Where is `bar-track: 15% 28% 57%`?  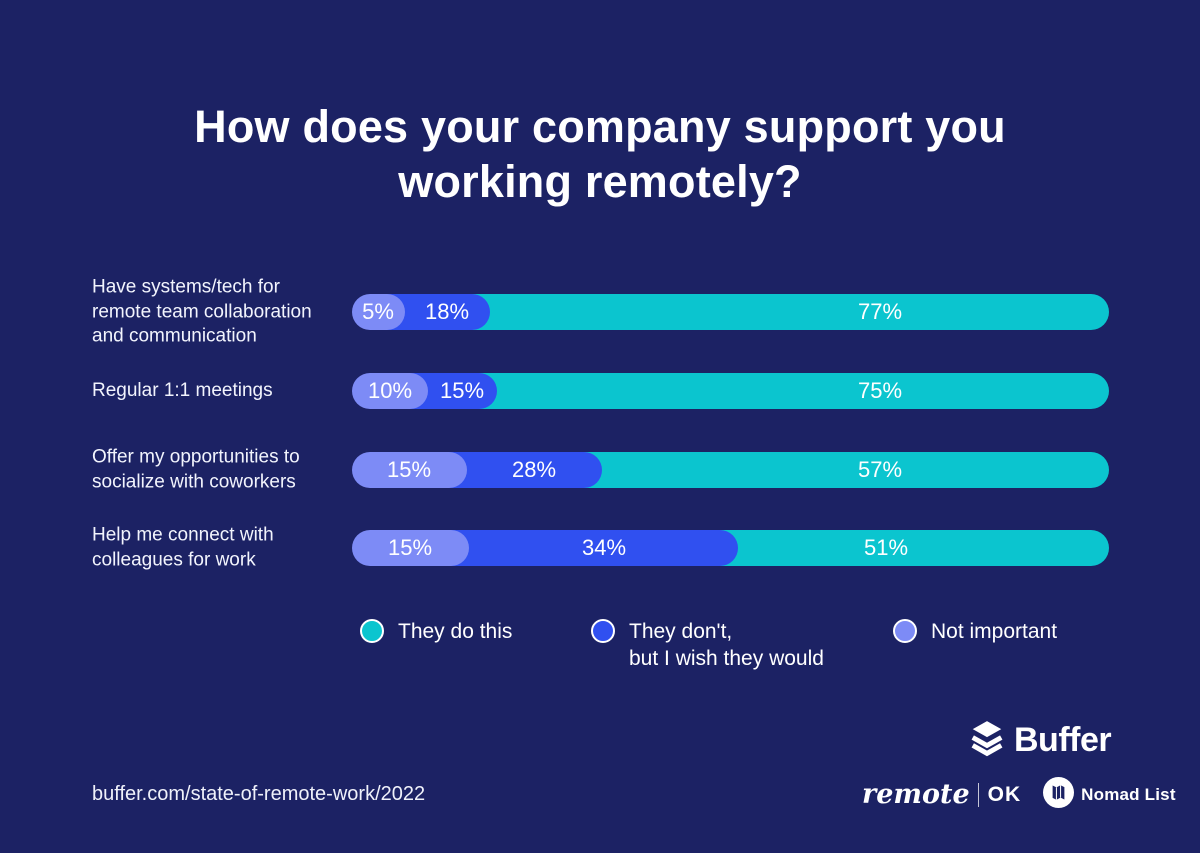
bar-track: 15% 28% 57% is located at coordinates (730, 470).